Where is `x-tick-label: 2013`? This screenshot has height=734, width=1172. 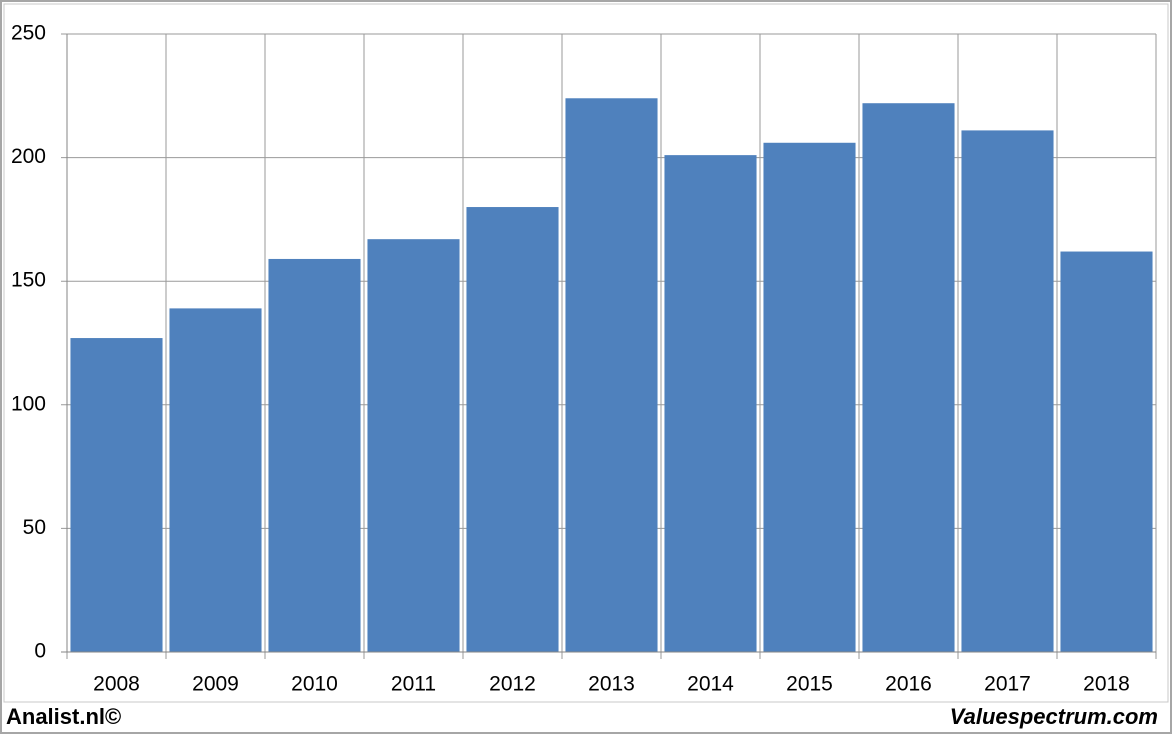 x-tick-label: 2013 is located at coordinates (611, 684).